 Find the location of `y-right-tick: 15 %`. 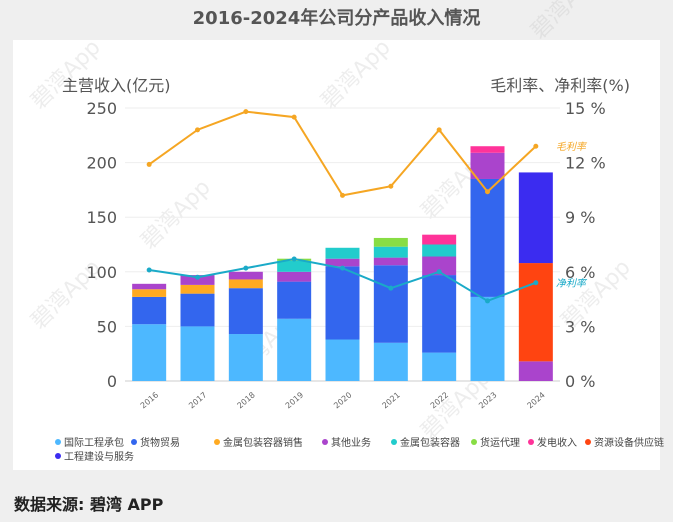

y-right-tick: 15 % is located at coordinates (585, 108).